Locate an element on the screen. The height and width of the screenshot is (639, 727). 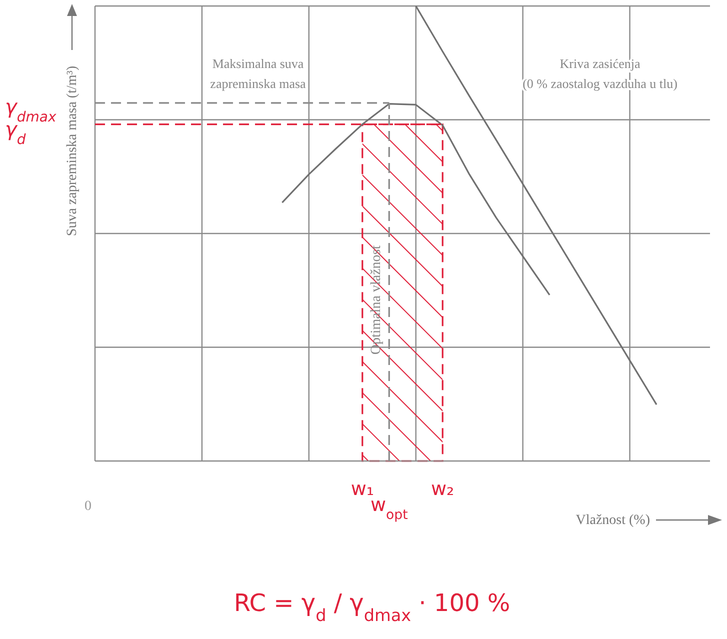
annotation: Maksimalna suva zapreminska masa is located at coordinates (258, 73).